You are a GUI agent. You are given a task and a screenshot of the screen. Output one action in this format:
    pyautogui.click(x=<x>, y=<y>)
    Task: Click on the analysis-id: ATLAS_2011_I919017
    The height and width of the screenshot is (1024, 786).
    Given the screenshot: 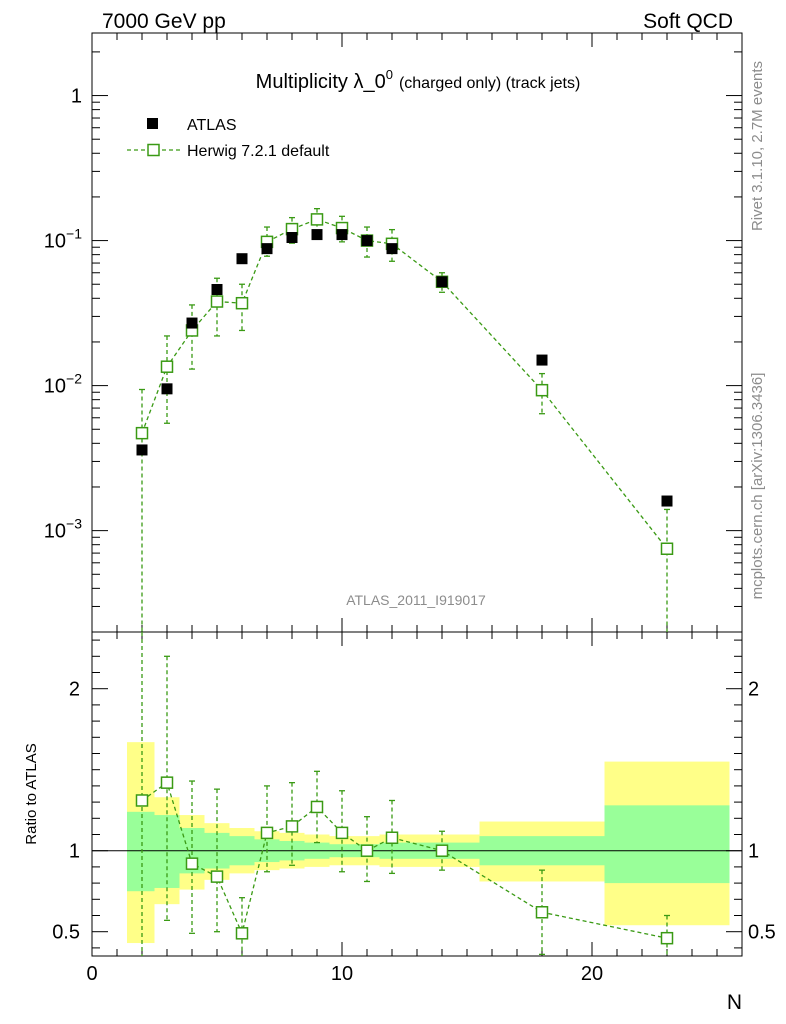 What is the action you would take?
    pyautogui.click(x=416, y=600)
    